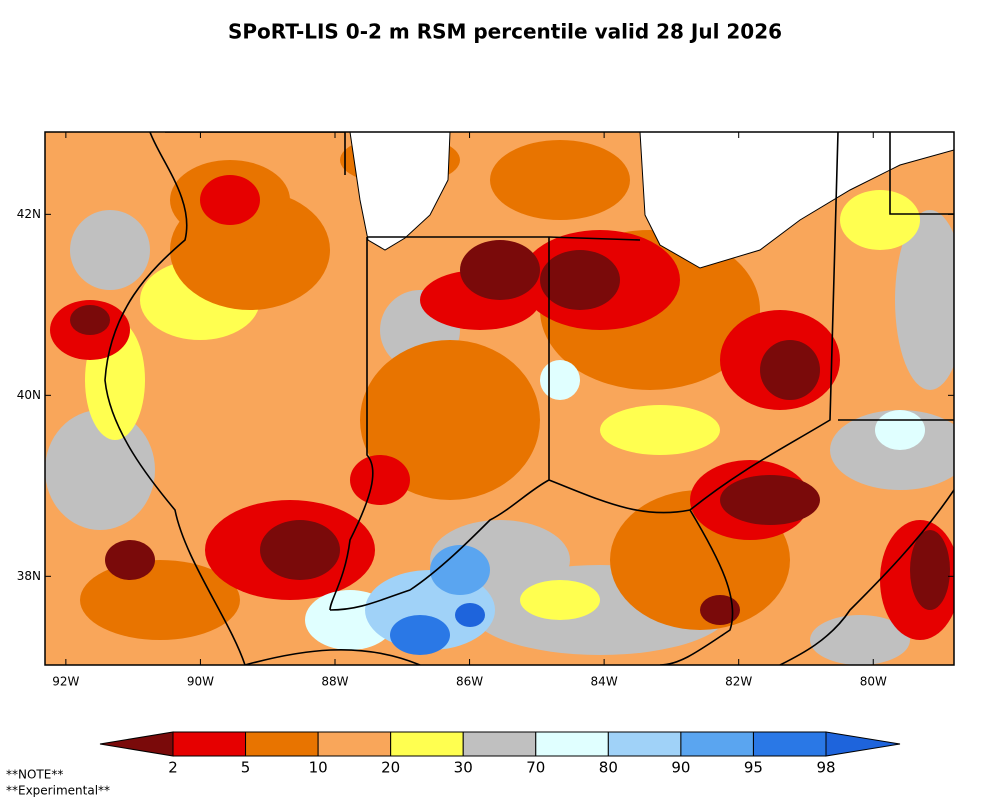  What do you see at coordinates (469, 682) in the screenshot?
I see `lon-tick-label: 86W` at bounding box center [469, 682].